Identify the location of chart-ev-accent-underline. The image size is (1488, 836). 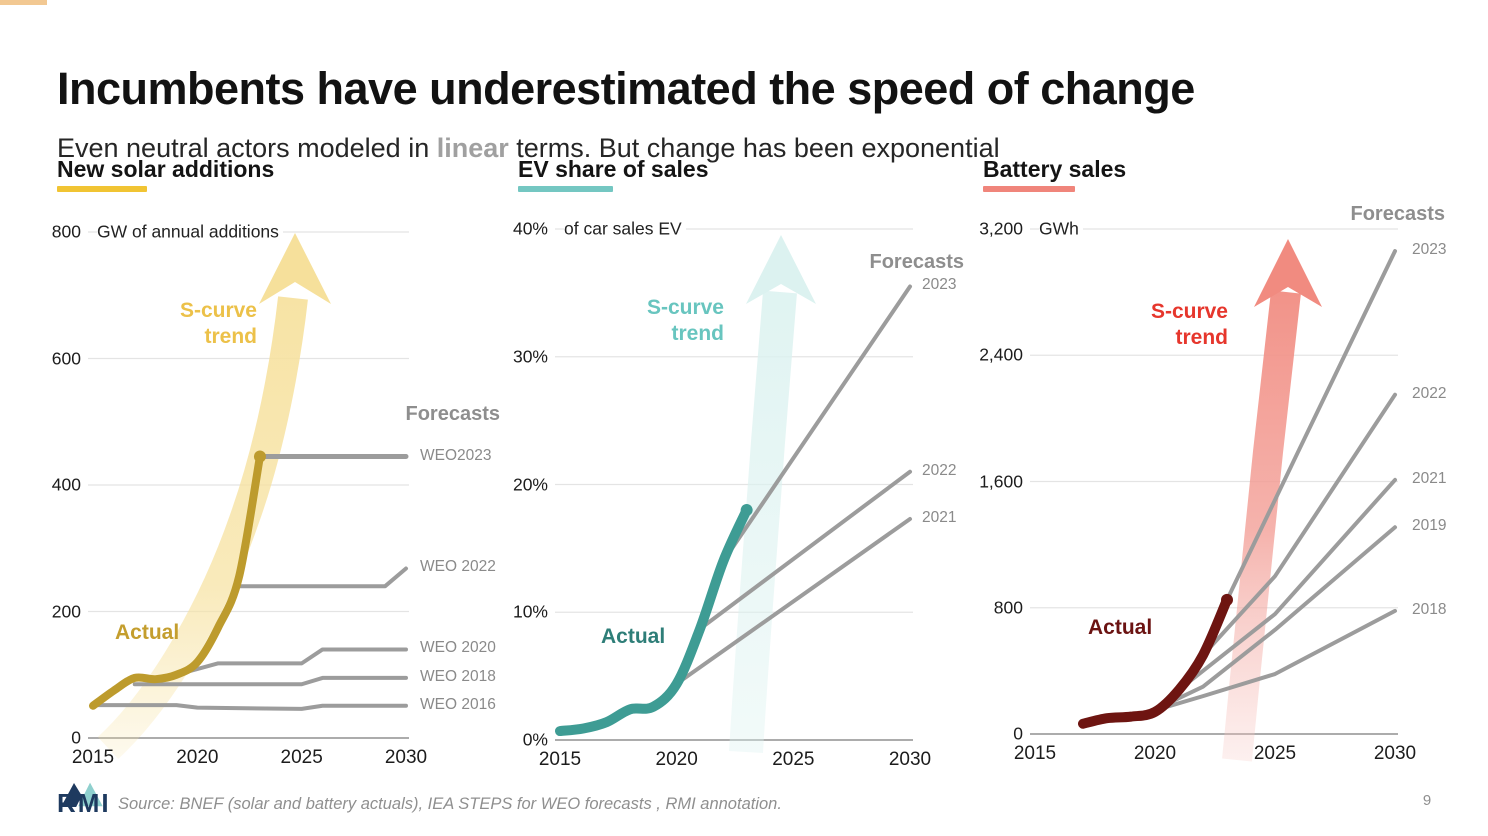
(565, 189).